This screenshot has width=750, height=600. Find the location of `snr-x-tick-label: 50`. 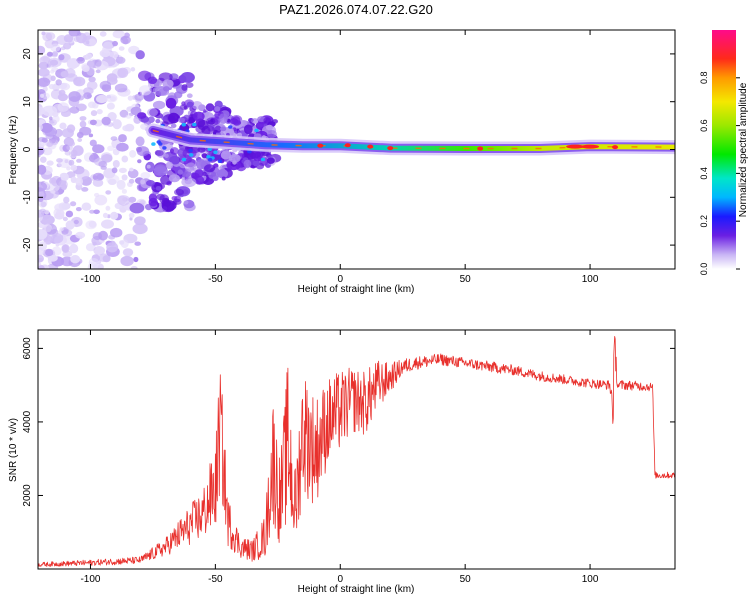

snr-x-tick-label: 50 is located at coordinates (466, 579).